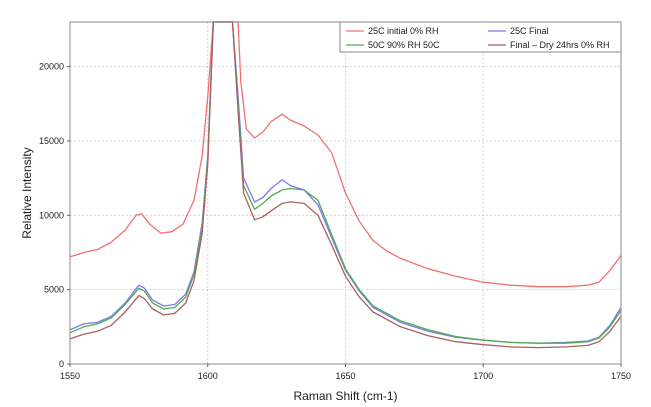  I want to click on y-tick-label: 10000, so click(51, 215).